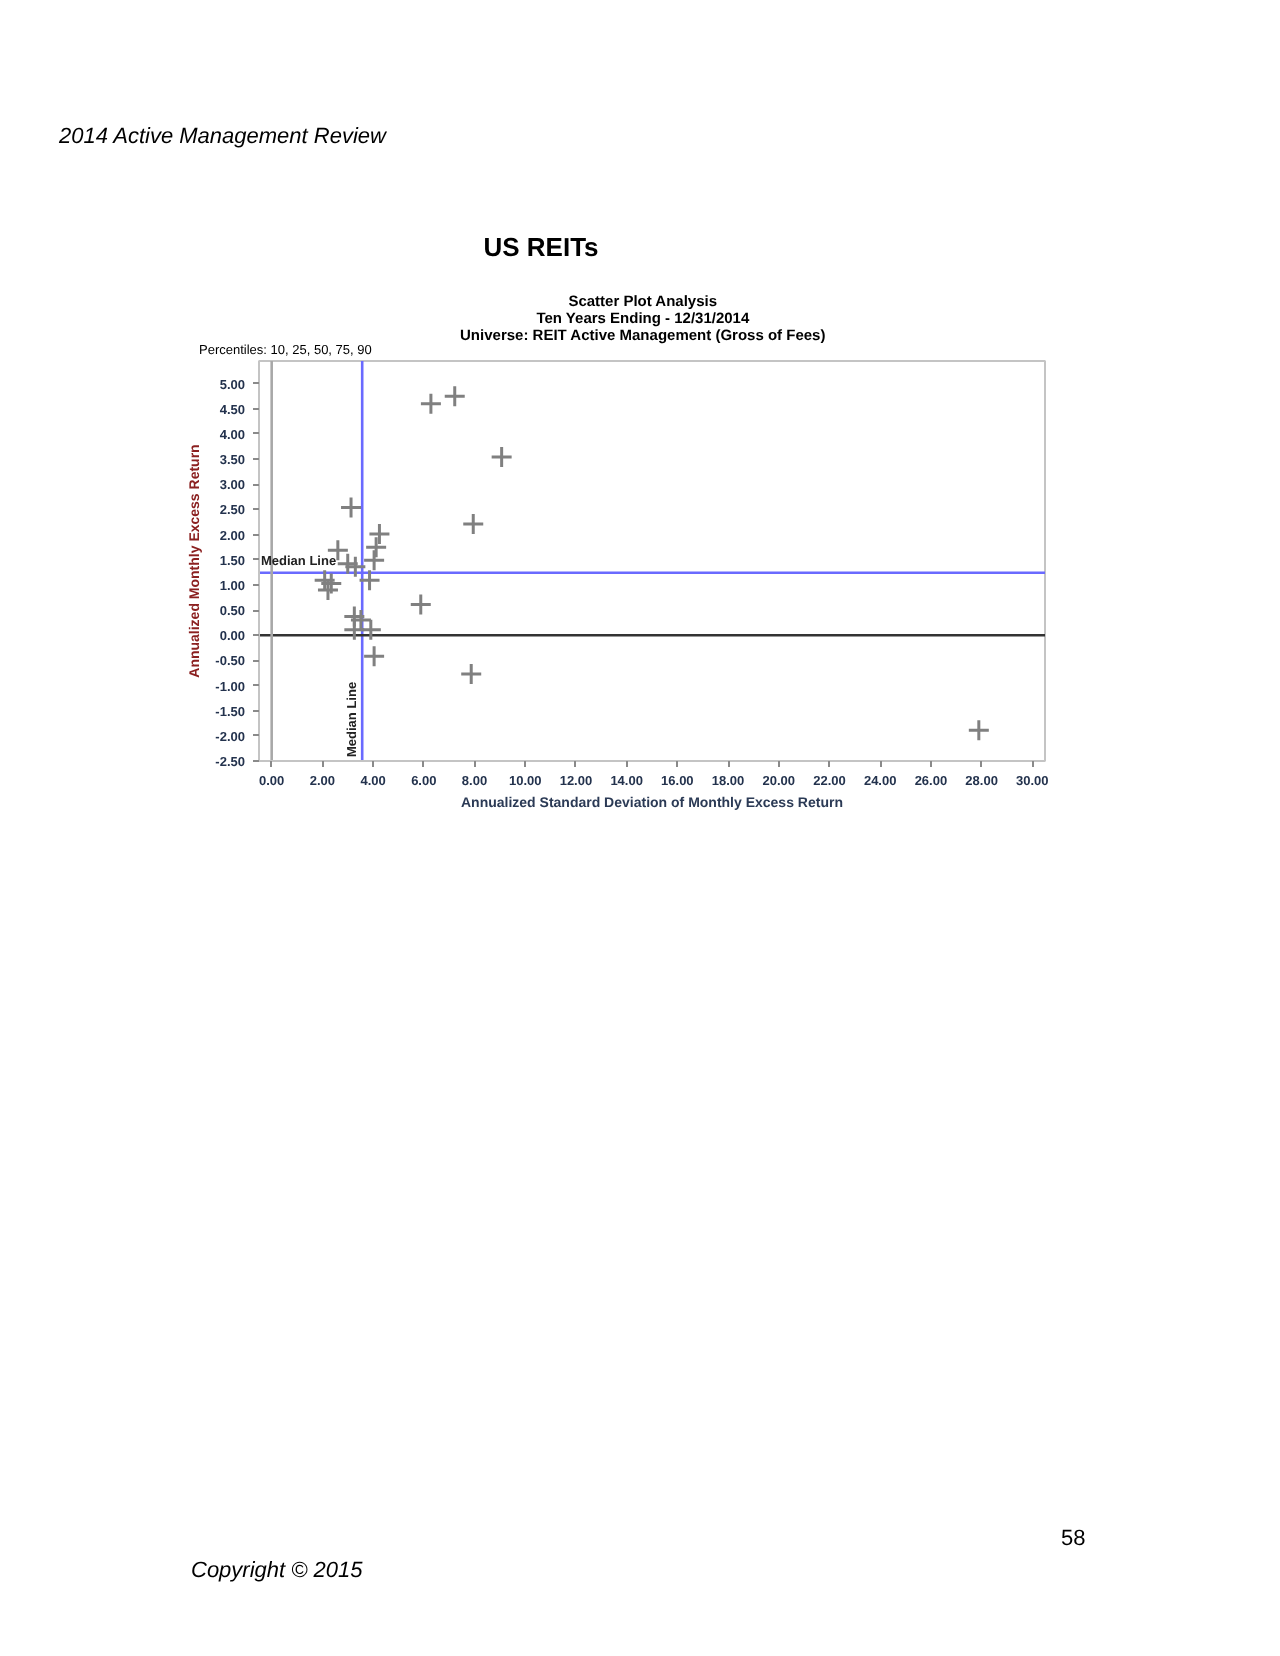 This screenshot has height=1656, width=1280. What do you see at coordinates (278, 1571) in the screenshot?
I see `text: Copyright © 2015` at bounding box center [278, 1571].